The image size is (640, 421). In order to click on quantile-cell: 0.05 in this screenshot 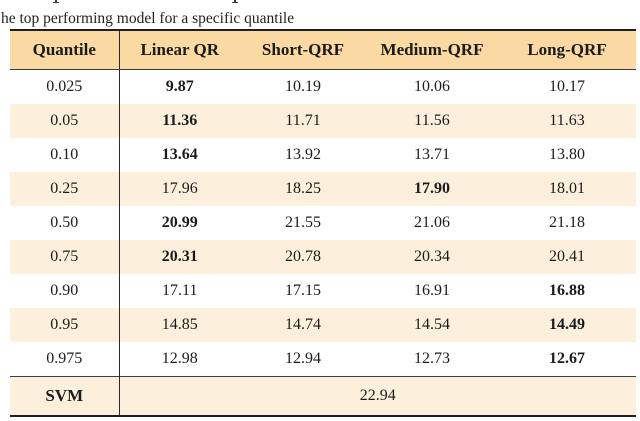, I will do `click(65, 121)`.